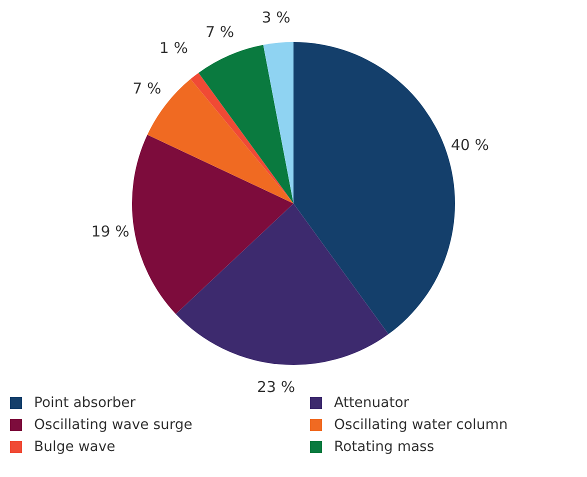 The width and height of the screenshot is (587, 477). I want to click on legend-label: Oscillating wave surge, so click(113, 425).